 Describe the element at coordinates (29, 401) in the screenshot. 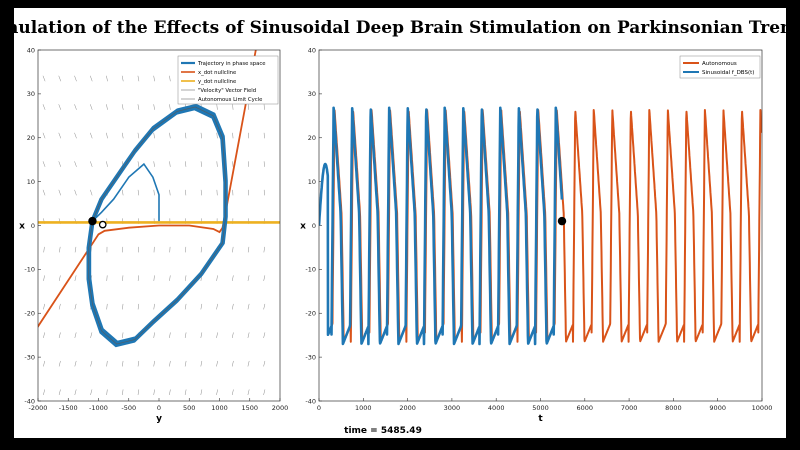

I see `y-tick-label: -40` at that location.